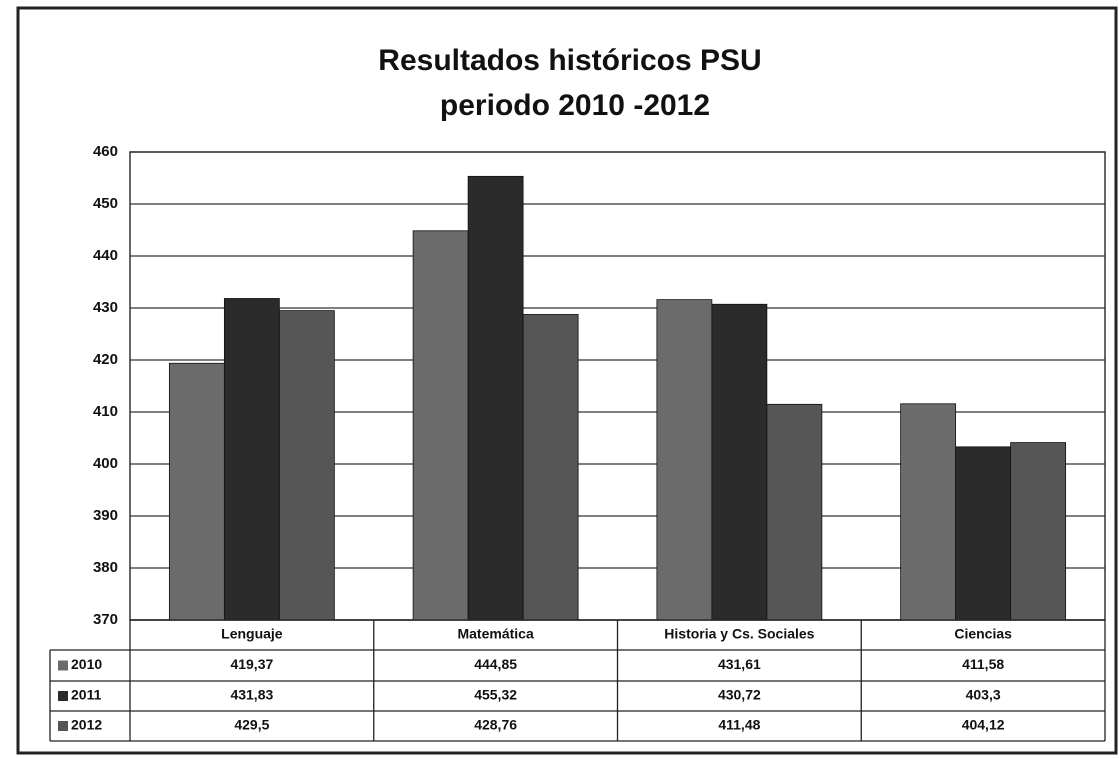 This screenshot has height=758, width=1119. What do you see at coordinates (105, 411) in the screenshot?
I see `y-tick-label: 410` at bounding box center [105, 411].